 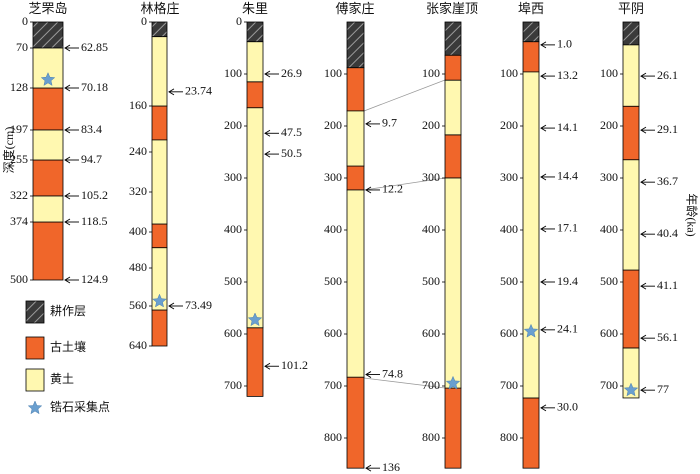 What do you see at coordinates (35, 407) in the screenshot?
I see `legend-star` at bounding box center [35, 407].